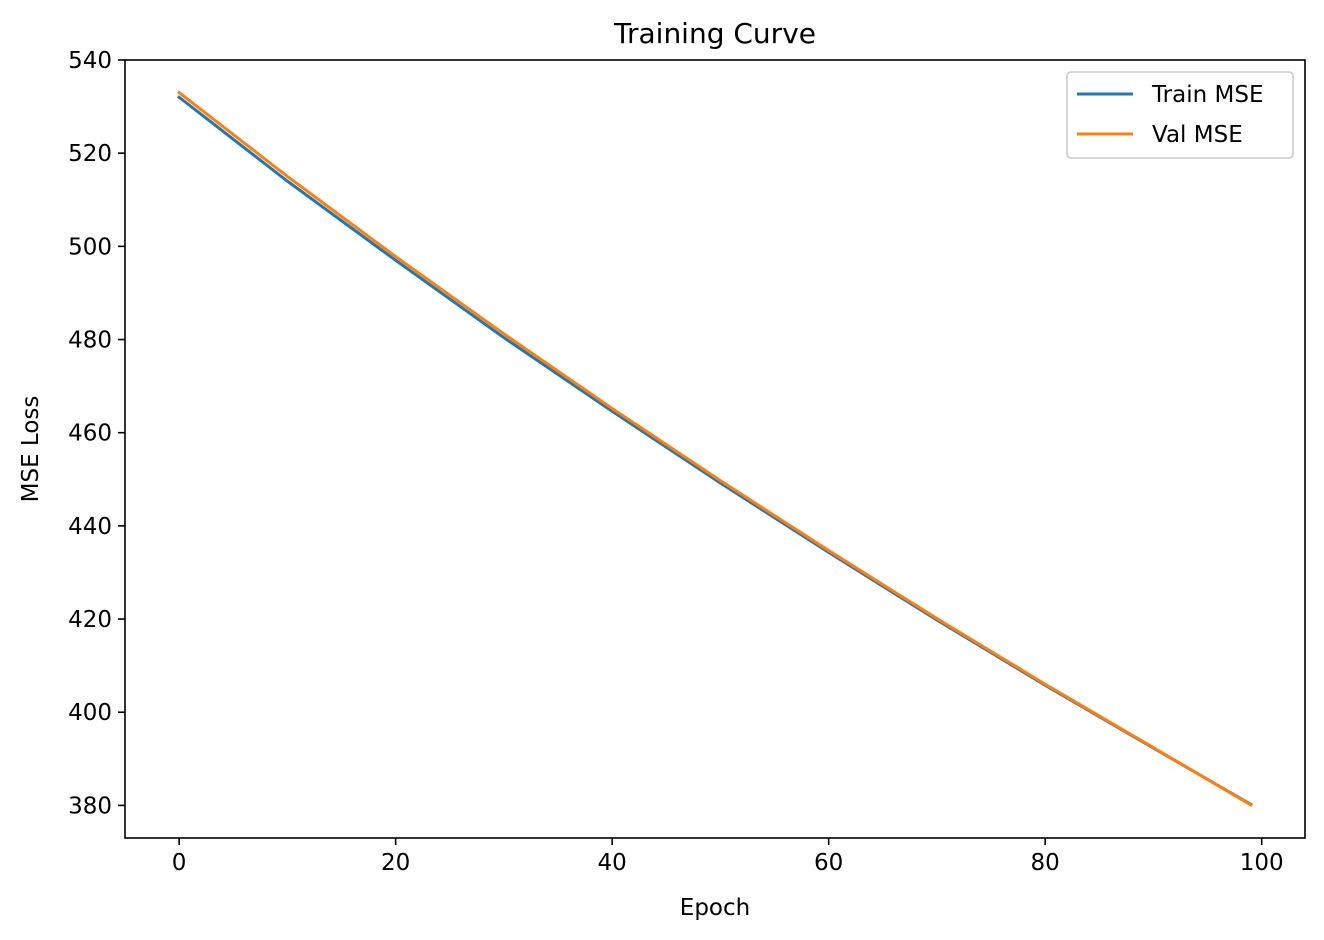 Image resolution: width=1324 pixels, height=940 pixels. Describe the element at coordinates (90, 341) in the screenshot. I see `y-tick-label: 480` at that location.